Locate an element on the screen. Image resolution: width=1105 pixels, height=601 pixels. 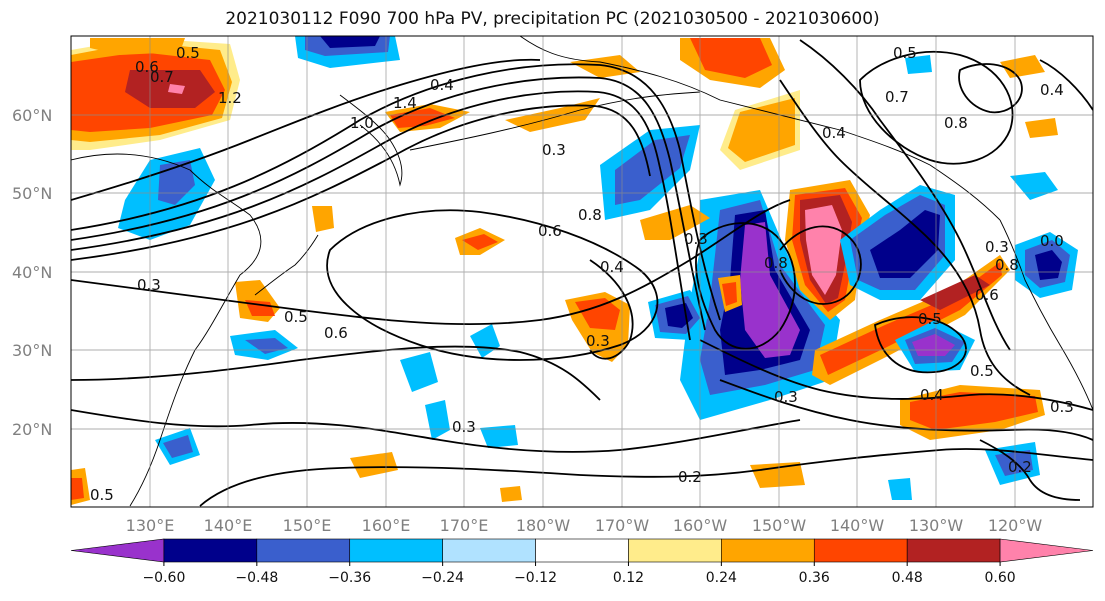
contour-label: 0.0 is located at coordinates (1052, 241).